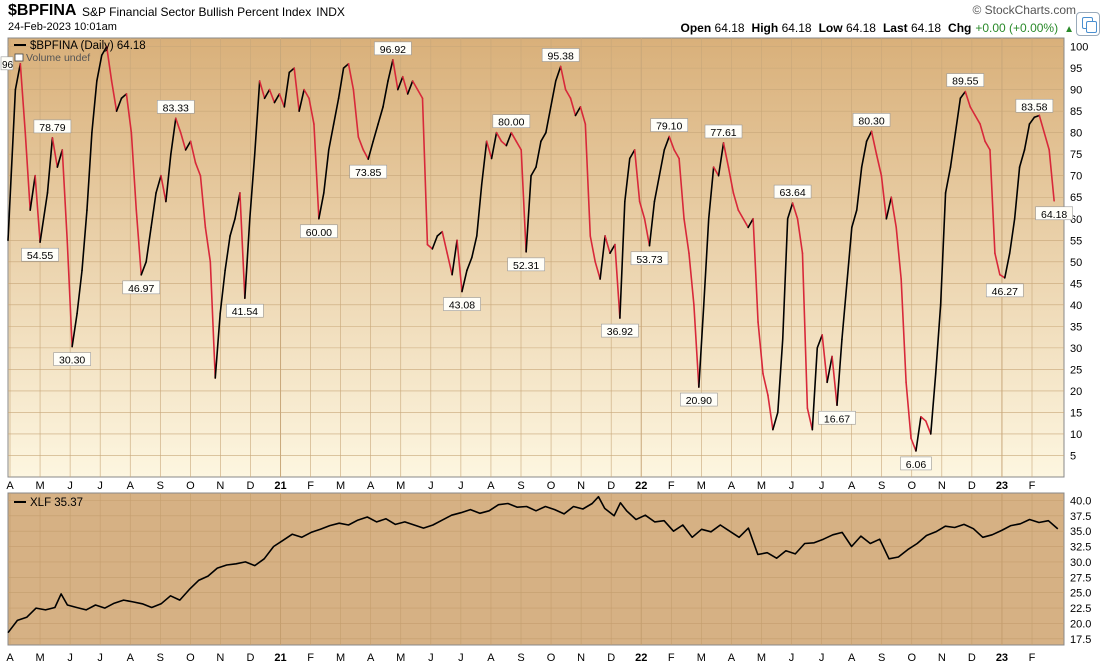 The image size is (1106, 669). What do you see at coordinates (1076, 134) in the screenshot?
I see `upper-y-tick-label: 80` at bounding box center [1076, 134].